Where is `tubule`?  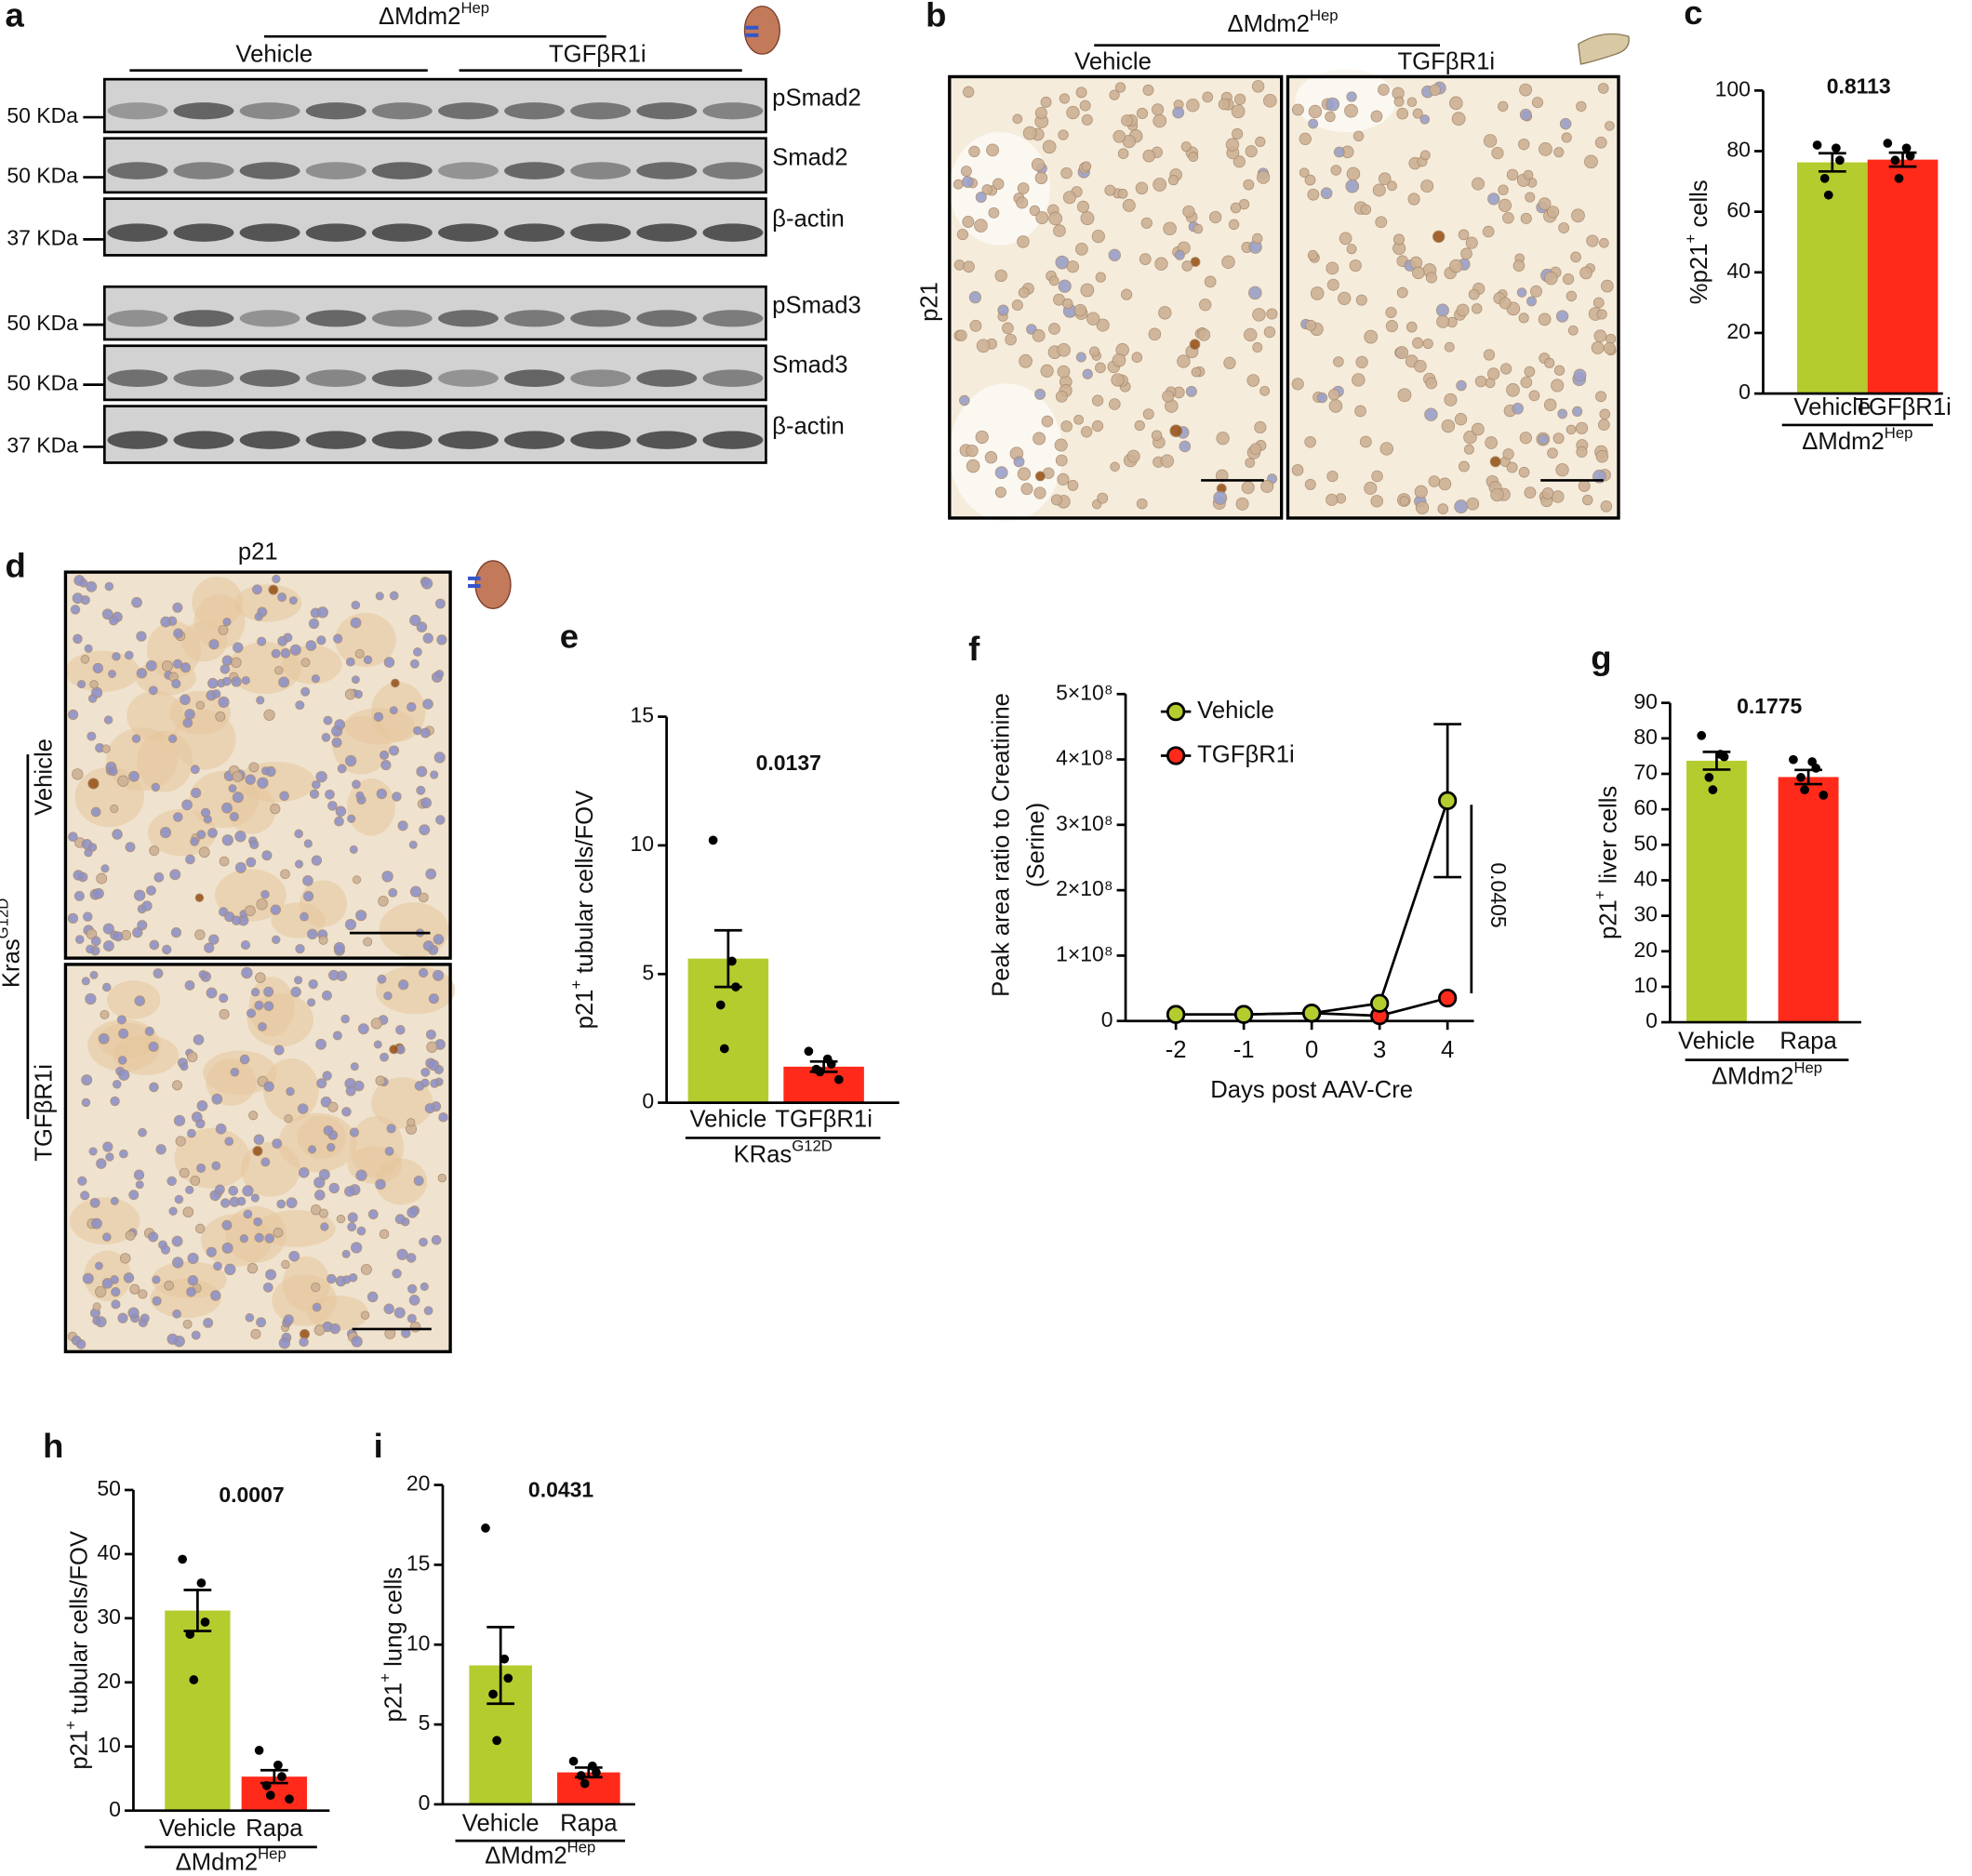 tubule is located at coordinates (104, 1221).